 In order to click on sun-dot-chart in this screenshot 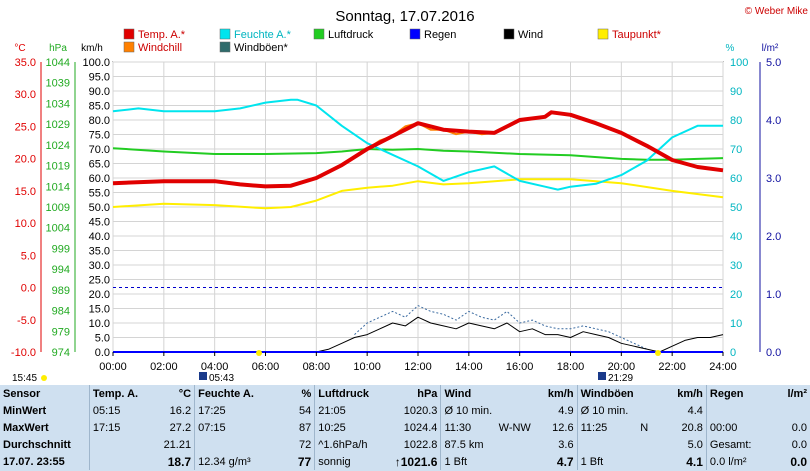, I will do `click(259, 353)`.